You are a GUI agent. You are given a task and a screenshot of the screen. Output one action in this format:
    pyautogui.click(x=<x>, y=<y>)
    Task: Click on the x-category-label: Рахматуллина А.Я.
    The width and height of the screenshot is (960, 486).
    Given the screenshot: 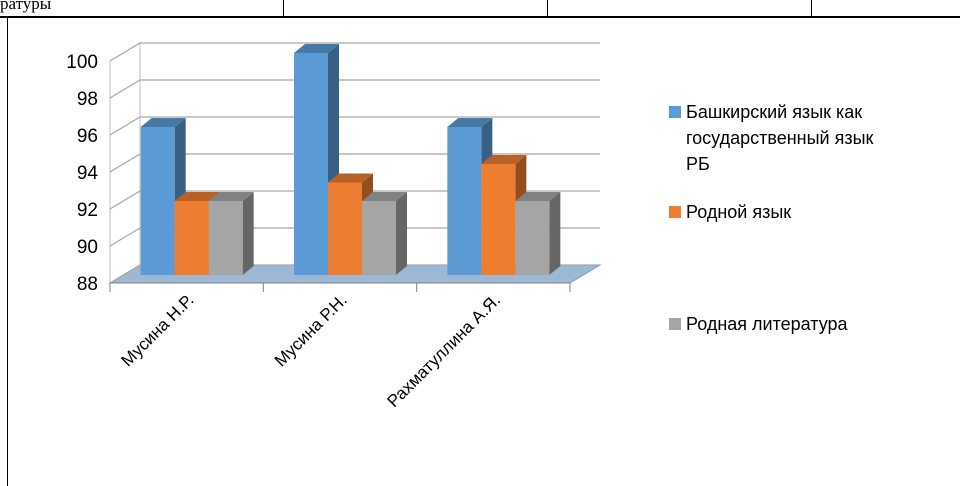 What is the action you would take?
    pyautogui.click(x=444, y=350)
    